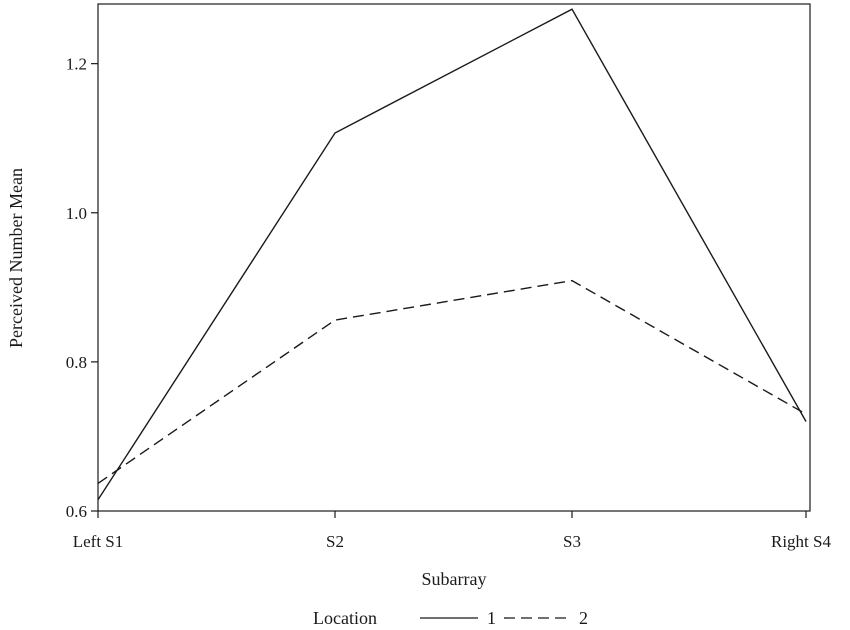  What do you see at coordinates (82, 288) in the screenshot?
I see `y-axis: 0.6 0.8 1.0 1.2` at bounding box center [82, 288].